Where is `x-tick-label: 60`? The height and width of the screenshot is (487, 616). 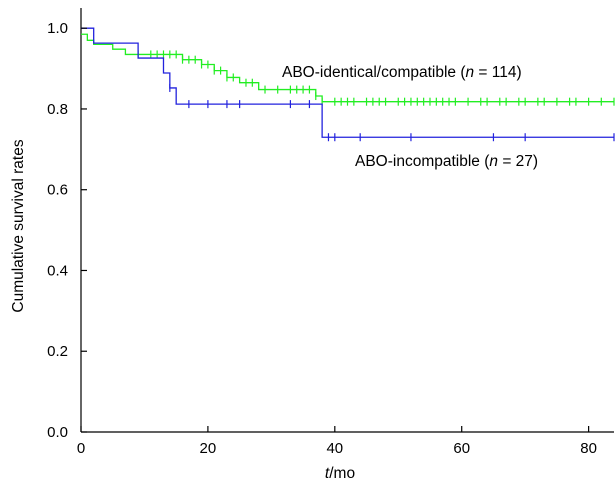 x-tick-label: 60 is located at coordinates (461, 448).